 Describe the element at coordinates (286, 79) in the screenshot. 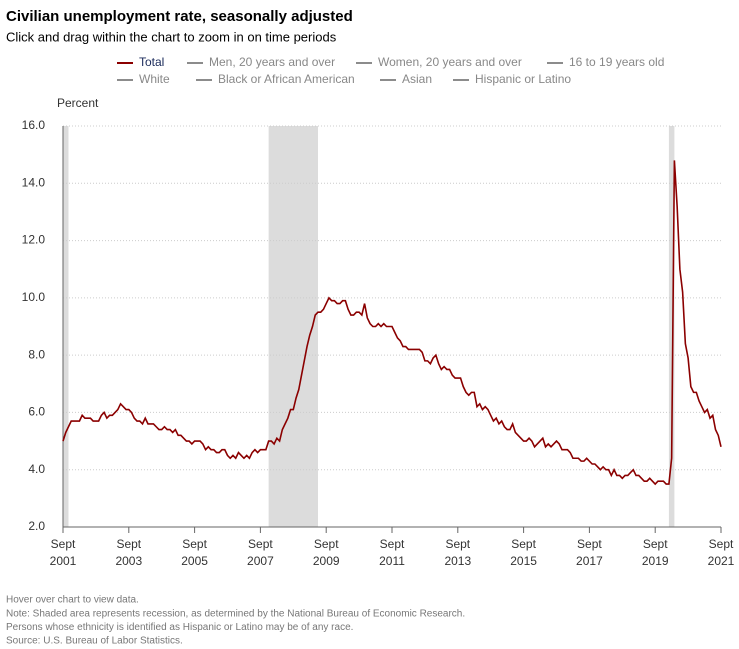

I see `legend-label: Black or African American` at that location.